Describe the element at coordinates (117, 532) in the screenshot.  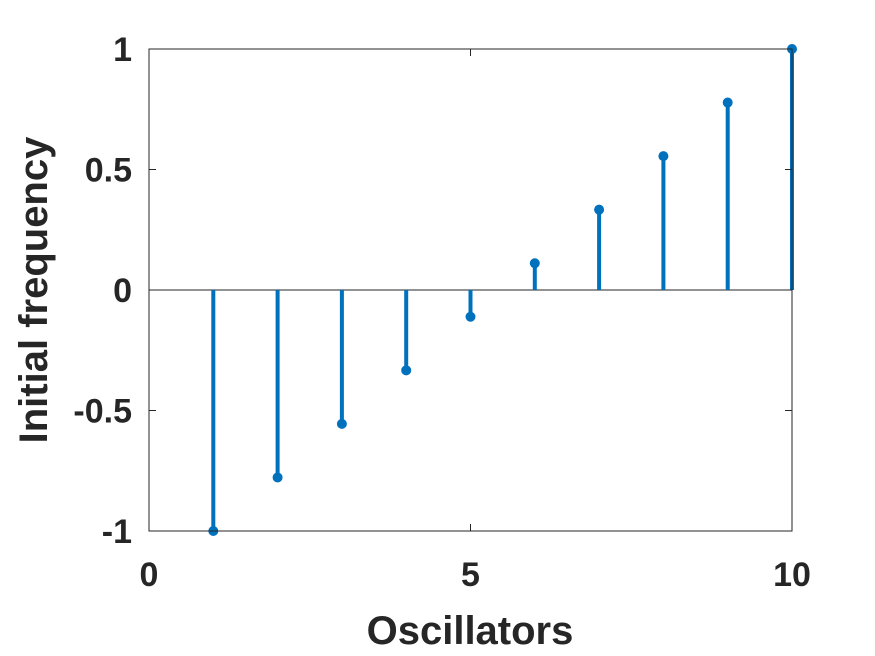
I see `y-tick-label: -1` at that location.